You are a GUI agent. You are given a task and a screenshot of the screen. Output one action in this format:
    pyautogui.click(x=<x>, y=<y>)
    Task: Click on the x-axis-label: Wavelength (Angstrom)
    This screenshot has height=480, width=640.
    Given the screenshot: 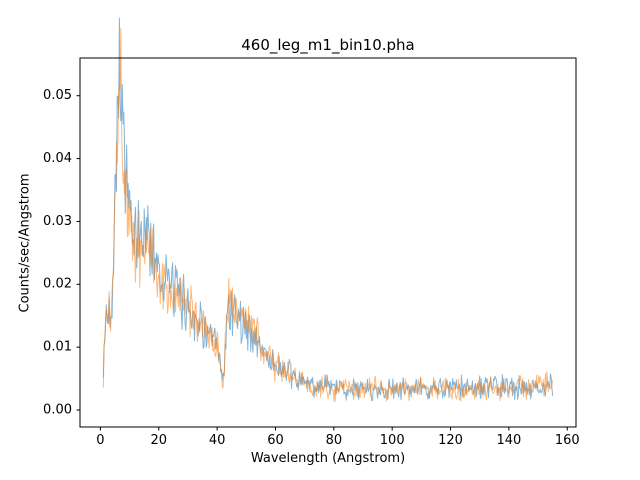 What is the action you would take?
    pyautogui.click(x=328, y=458)
    